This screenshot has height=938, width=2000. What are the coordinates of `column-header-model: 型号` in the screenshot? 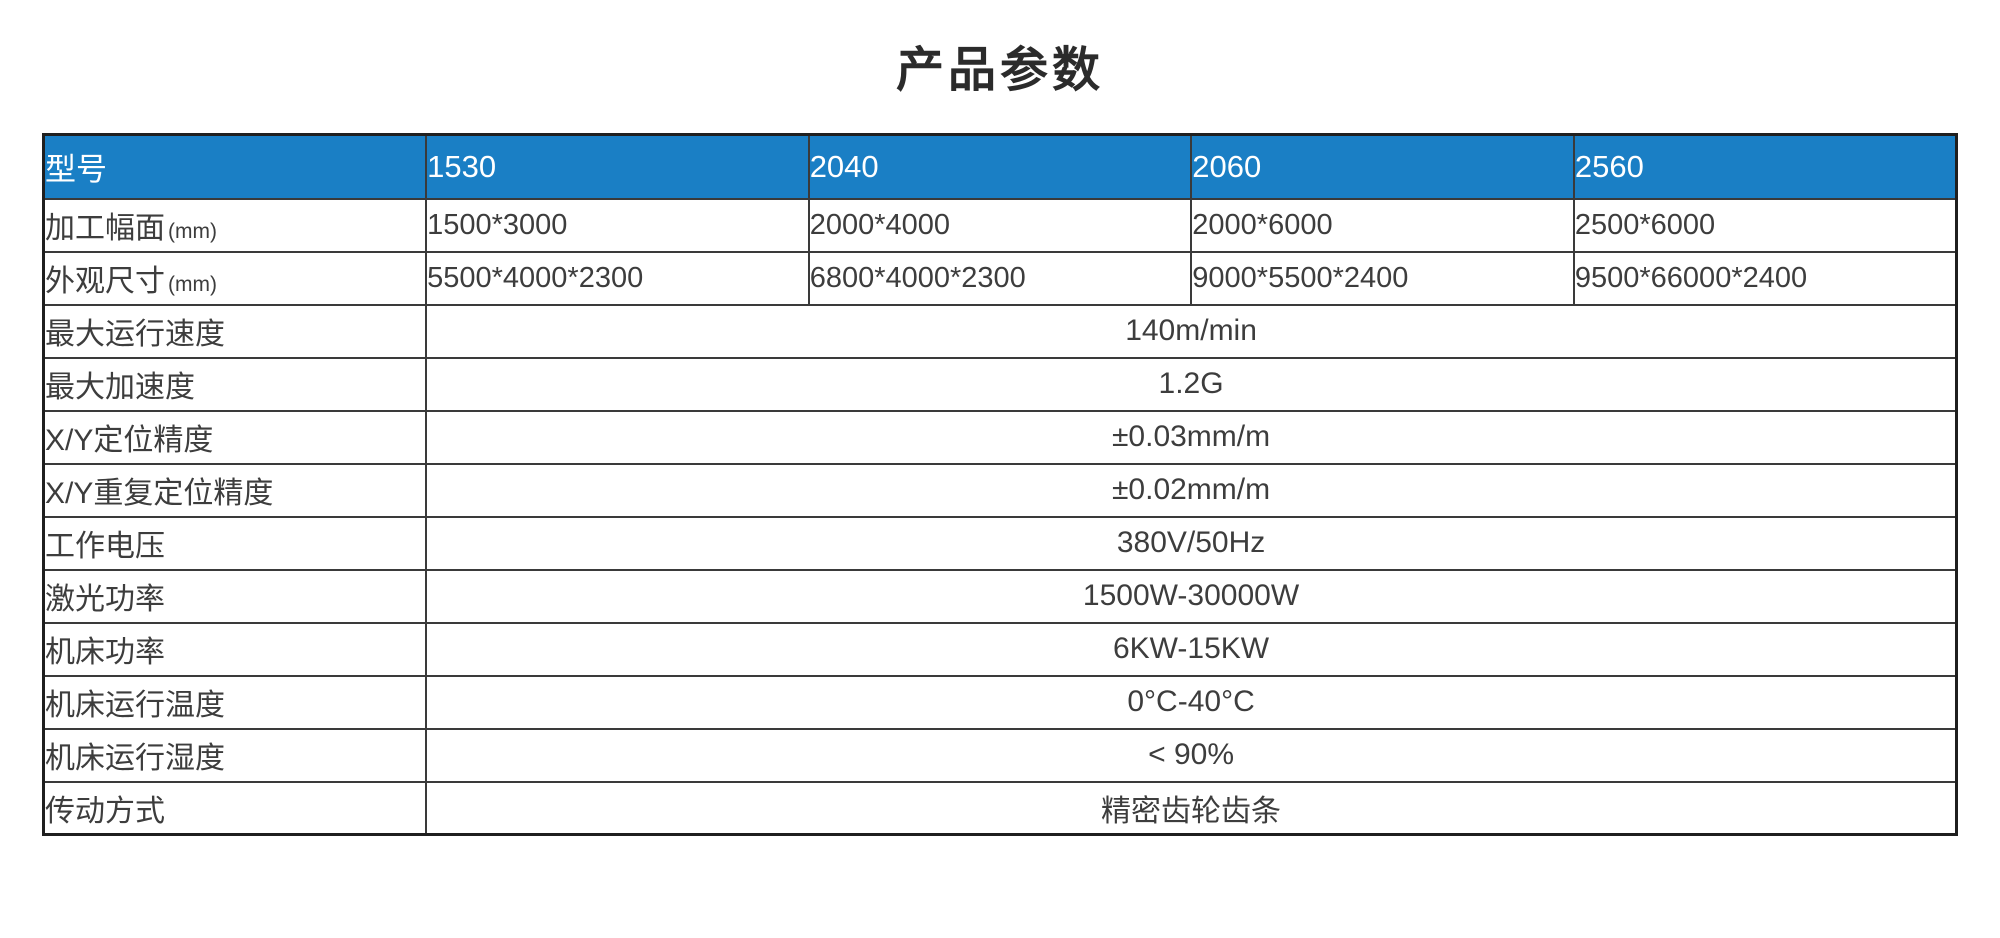 It's located at (235, 166).